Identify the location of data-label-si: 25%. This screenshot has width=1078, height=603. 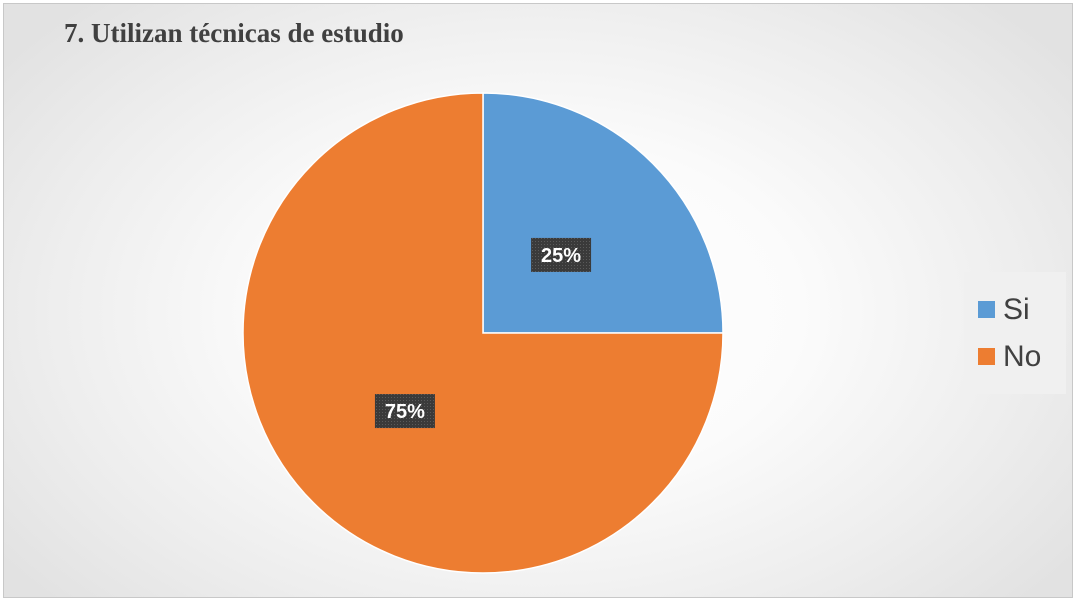
(561, 254).